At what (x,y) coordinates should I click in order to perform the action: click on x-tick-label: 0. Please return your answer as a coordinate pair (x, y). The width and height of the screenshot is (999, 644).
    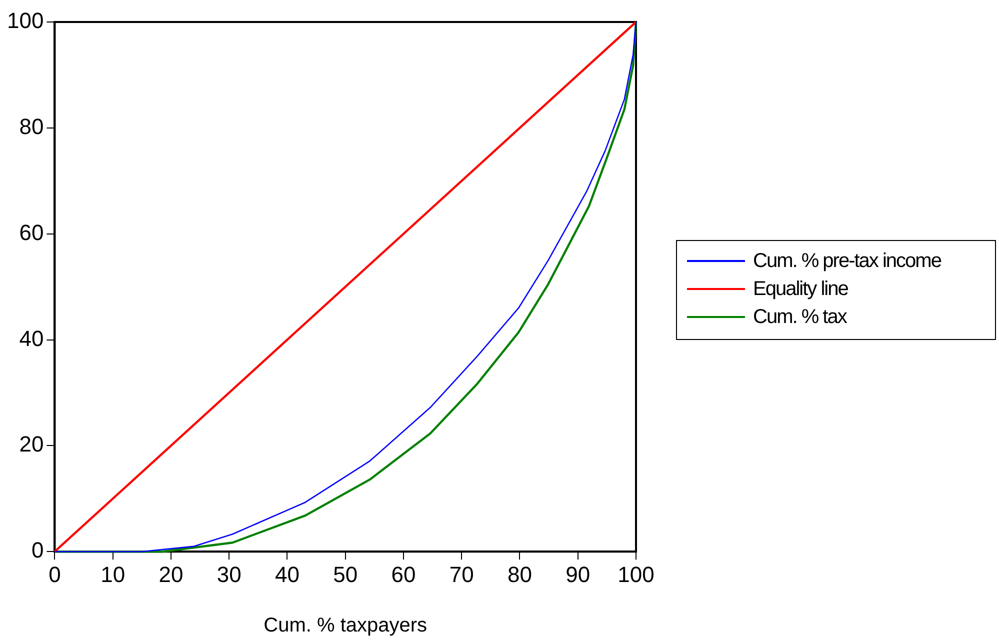
    Looking at the image, I should click on (54, 574).